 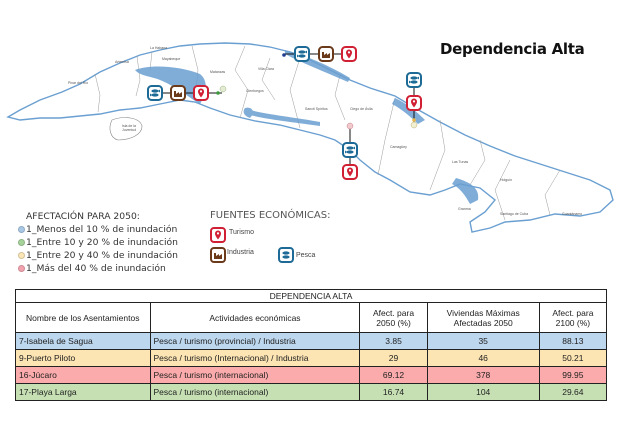 What do you see at coordinates (414, 100) in the screenshot?
I see `marker-puerto-piloto` at bounding box center [414, 100].